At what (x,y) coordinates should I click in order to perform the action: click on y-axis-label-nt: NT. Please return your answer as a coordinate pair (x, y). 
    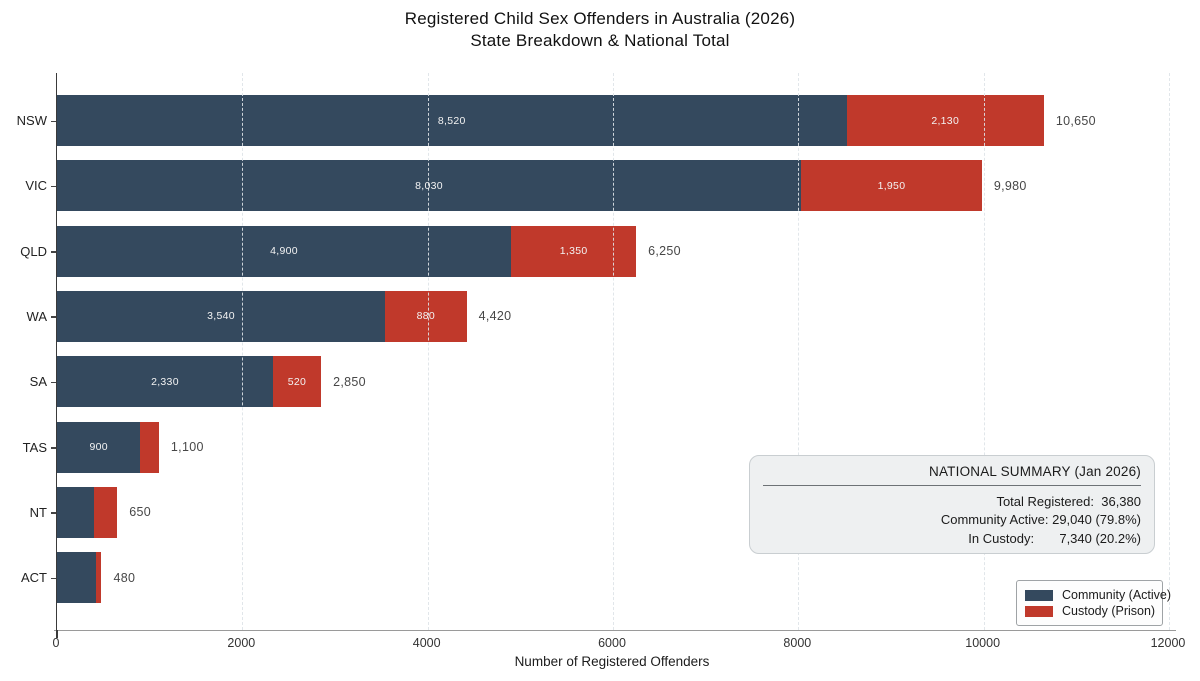
    Looking at the image, I should click on (38, 512).